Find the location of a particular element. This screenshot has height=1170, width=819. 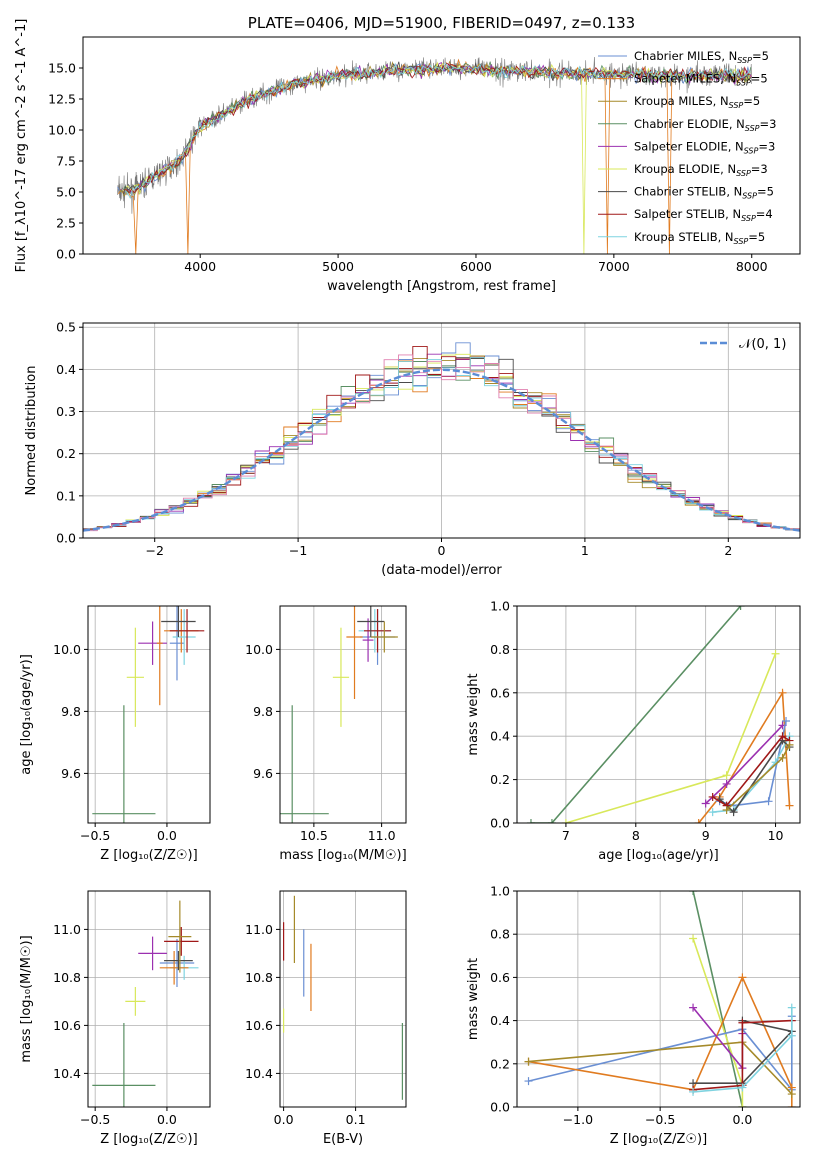

legend-entry: Chabrier MILES, NSSP=5 is located at coordinates (701, 57).